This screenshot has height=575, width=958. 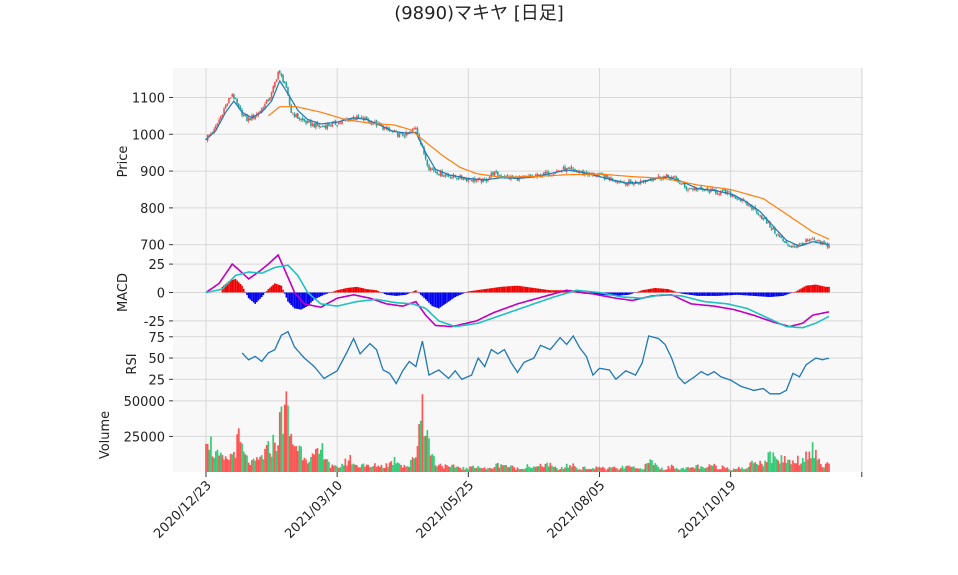 I want to click on x-tick-label: 2021/03/10, so click(x=314, y=510).